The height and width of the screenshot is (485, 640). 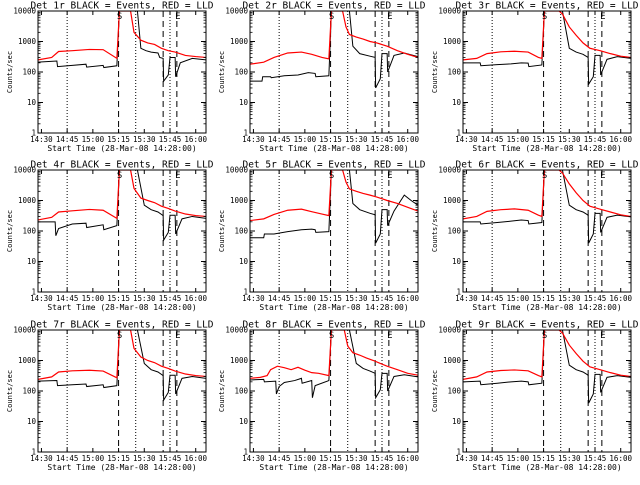 What do you see at coordinates (333, 325) in the screenshot?
I see `panel-title: Det 8r BLACK = Events, RED = LLD` at bounding box center [333, 325].